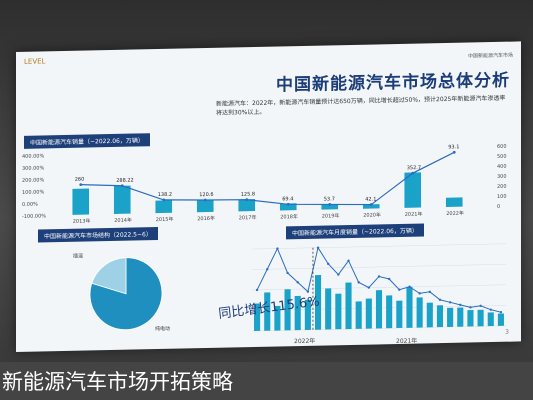 The image size is (533, 400). Describe the element at coordinates (414, 168) in the screenshot. I see `bar-label: 352.7` at that location.